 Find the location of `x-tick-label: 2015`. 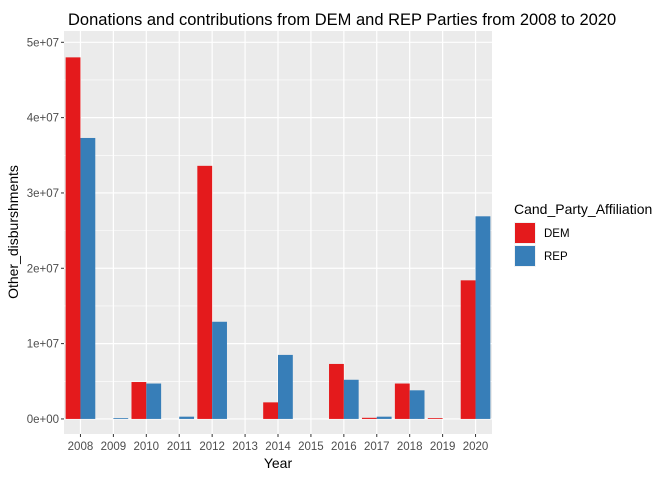

x-tick-label: 2015 is located at coordinates (311, 447).